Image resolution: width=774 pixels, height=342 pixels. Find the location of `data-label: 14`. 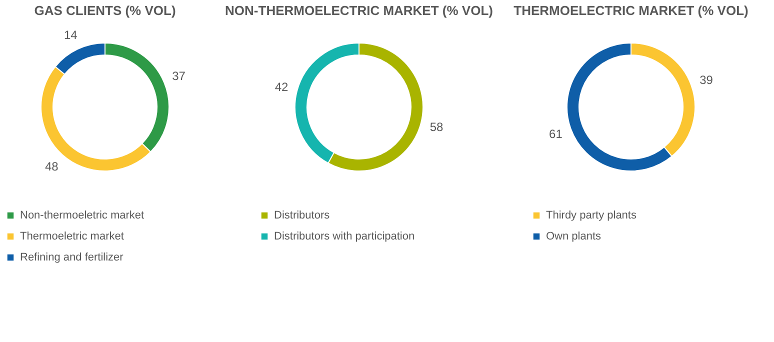

data-label: 14 is located at coordinates (71, 35).